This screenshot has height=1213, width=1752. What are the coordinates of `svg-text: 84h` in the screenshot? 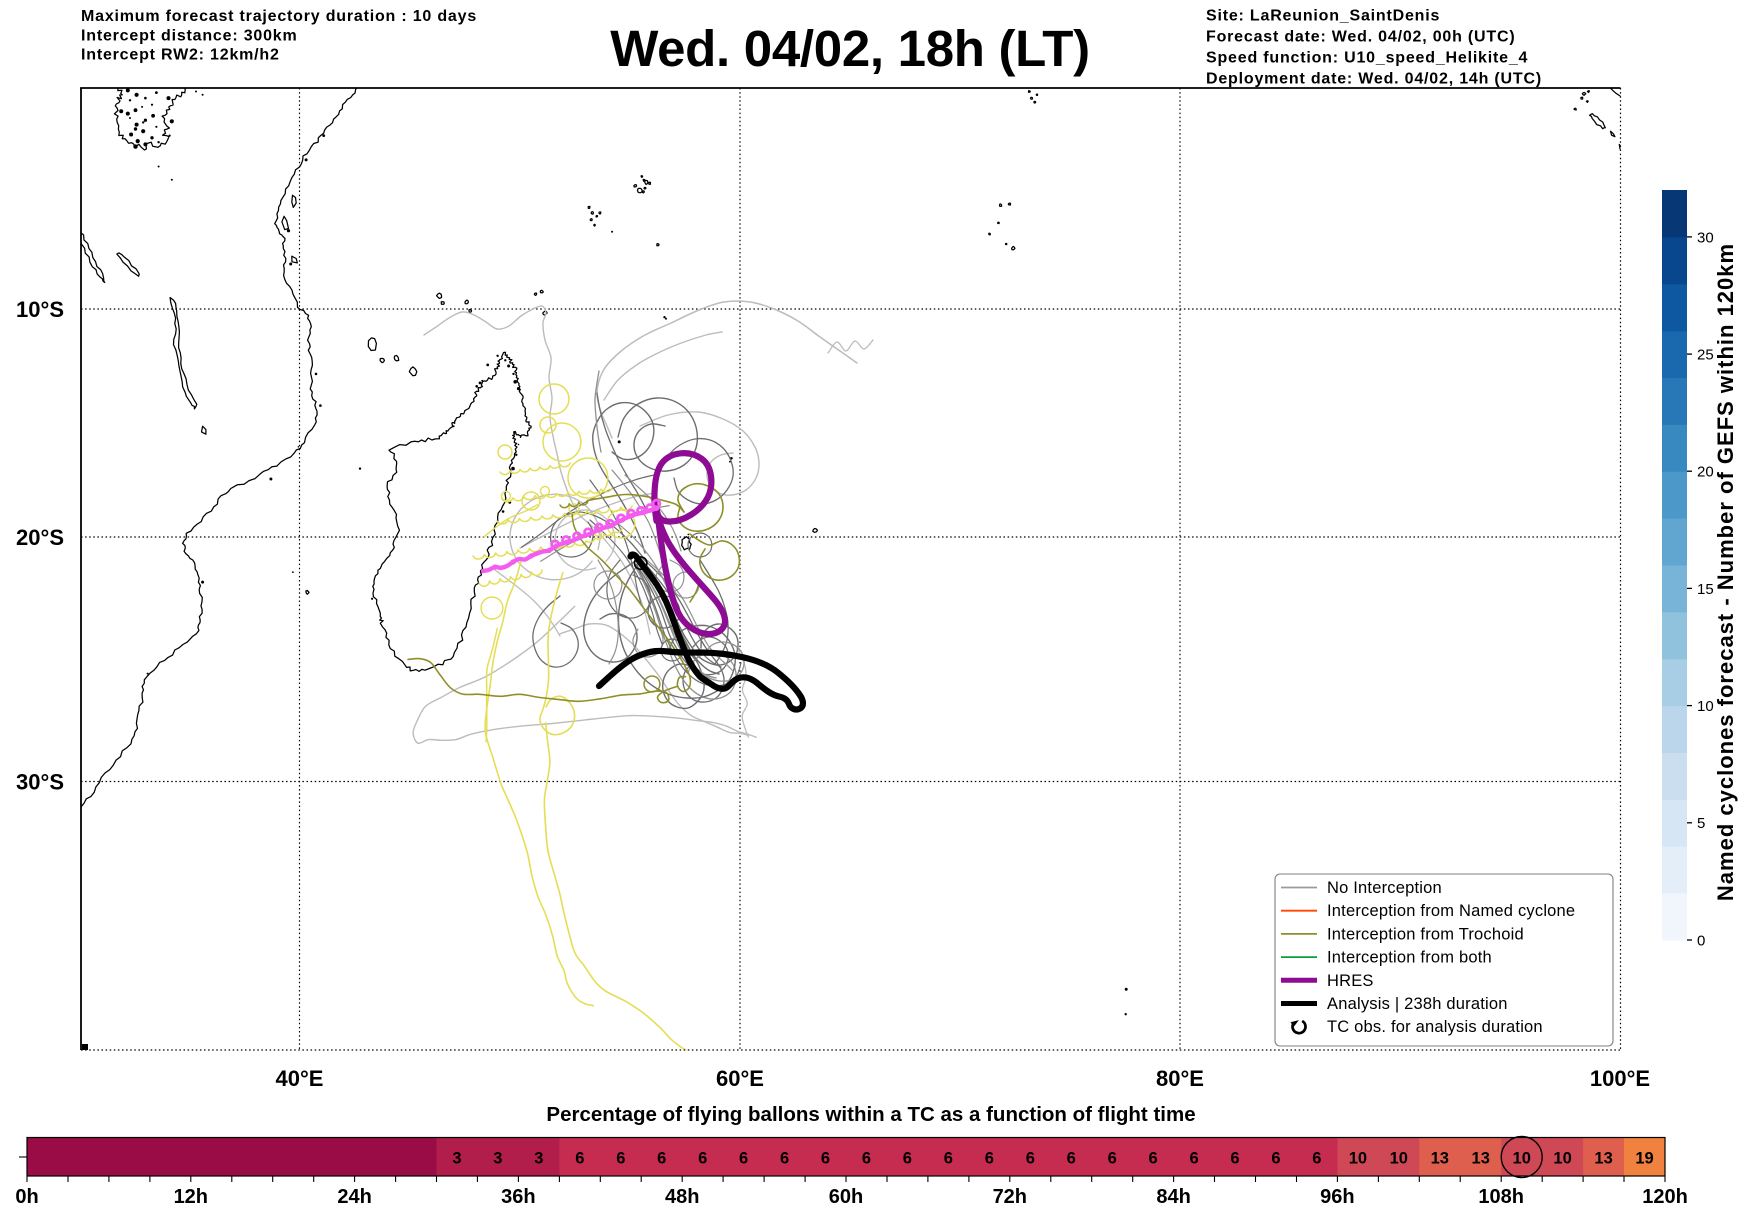 It's located at (1173, 1197).